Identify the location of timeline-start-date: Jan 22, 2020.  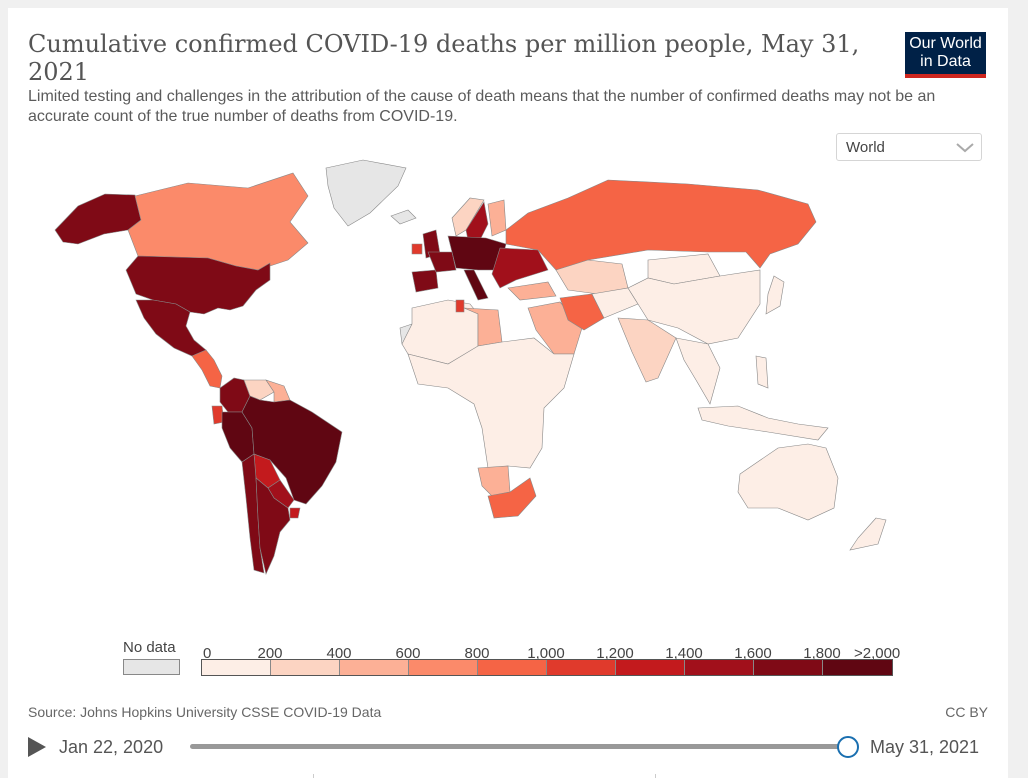
(111, 747).